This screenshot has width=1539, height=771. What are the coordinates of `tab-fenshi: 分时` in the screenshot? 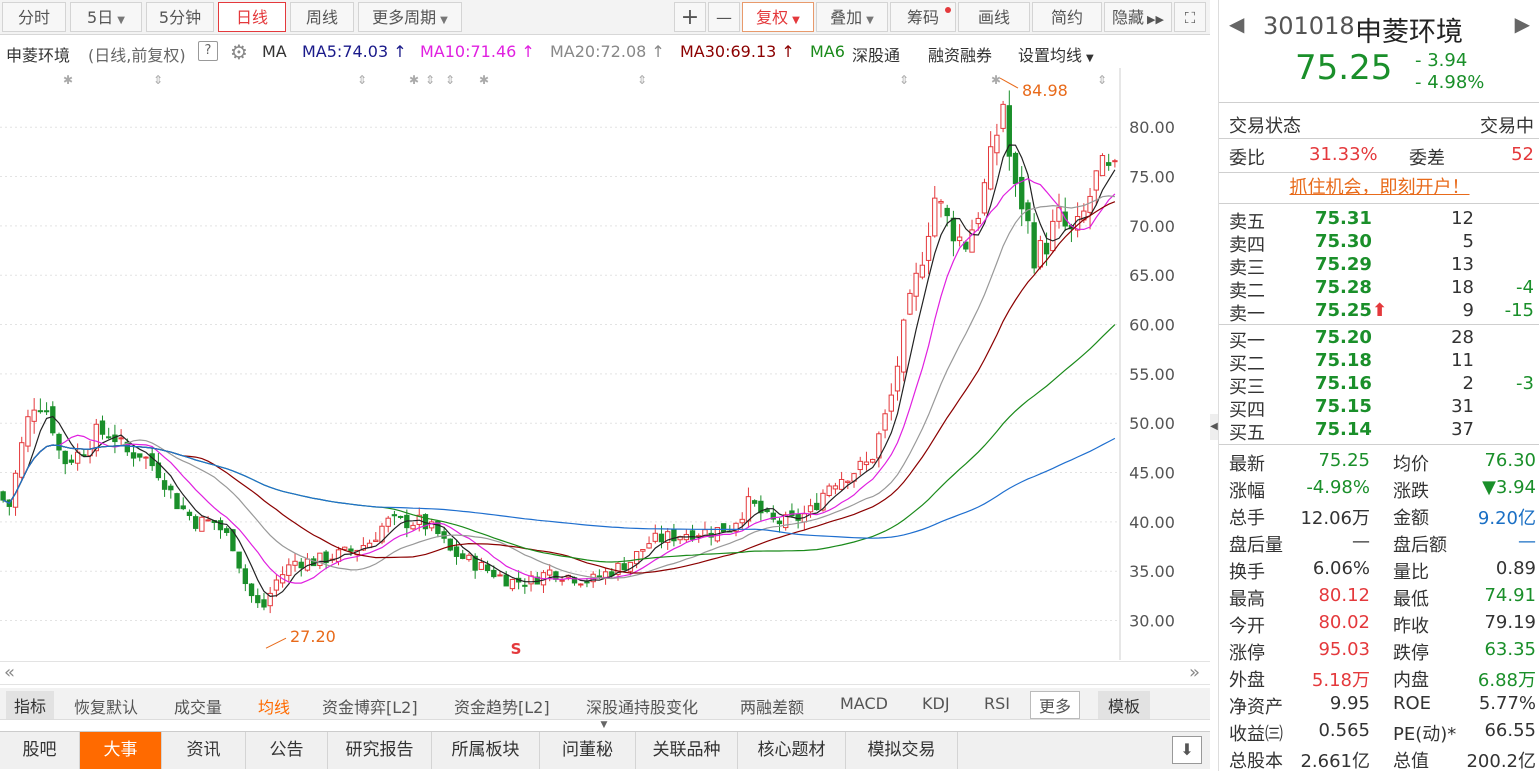 It's located at (34, 17).